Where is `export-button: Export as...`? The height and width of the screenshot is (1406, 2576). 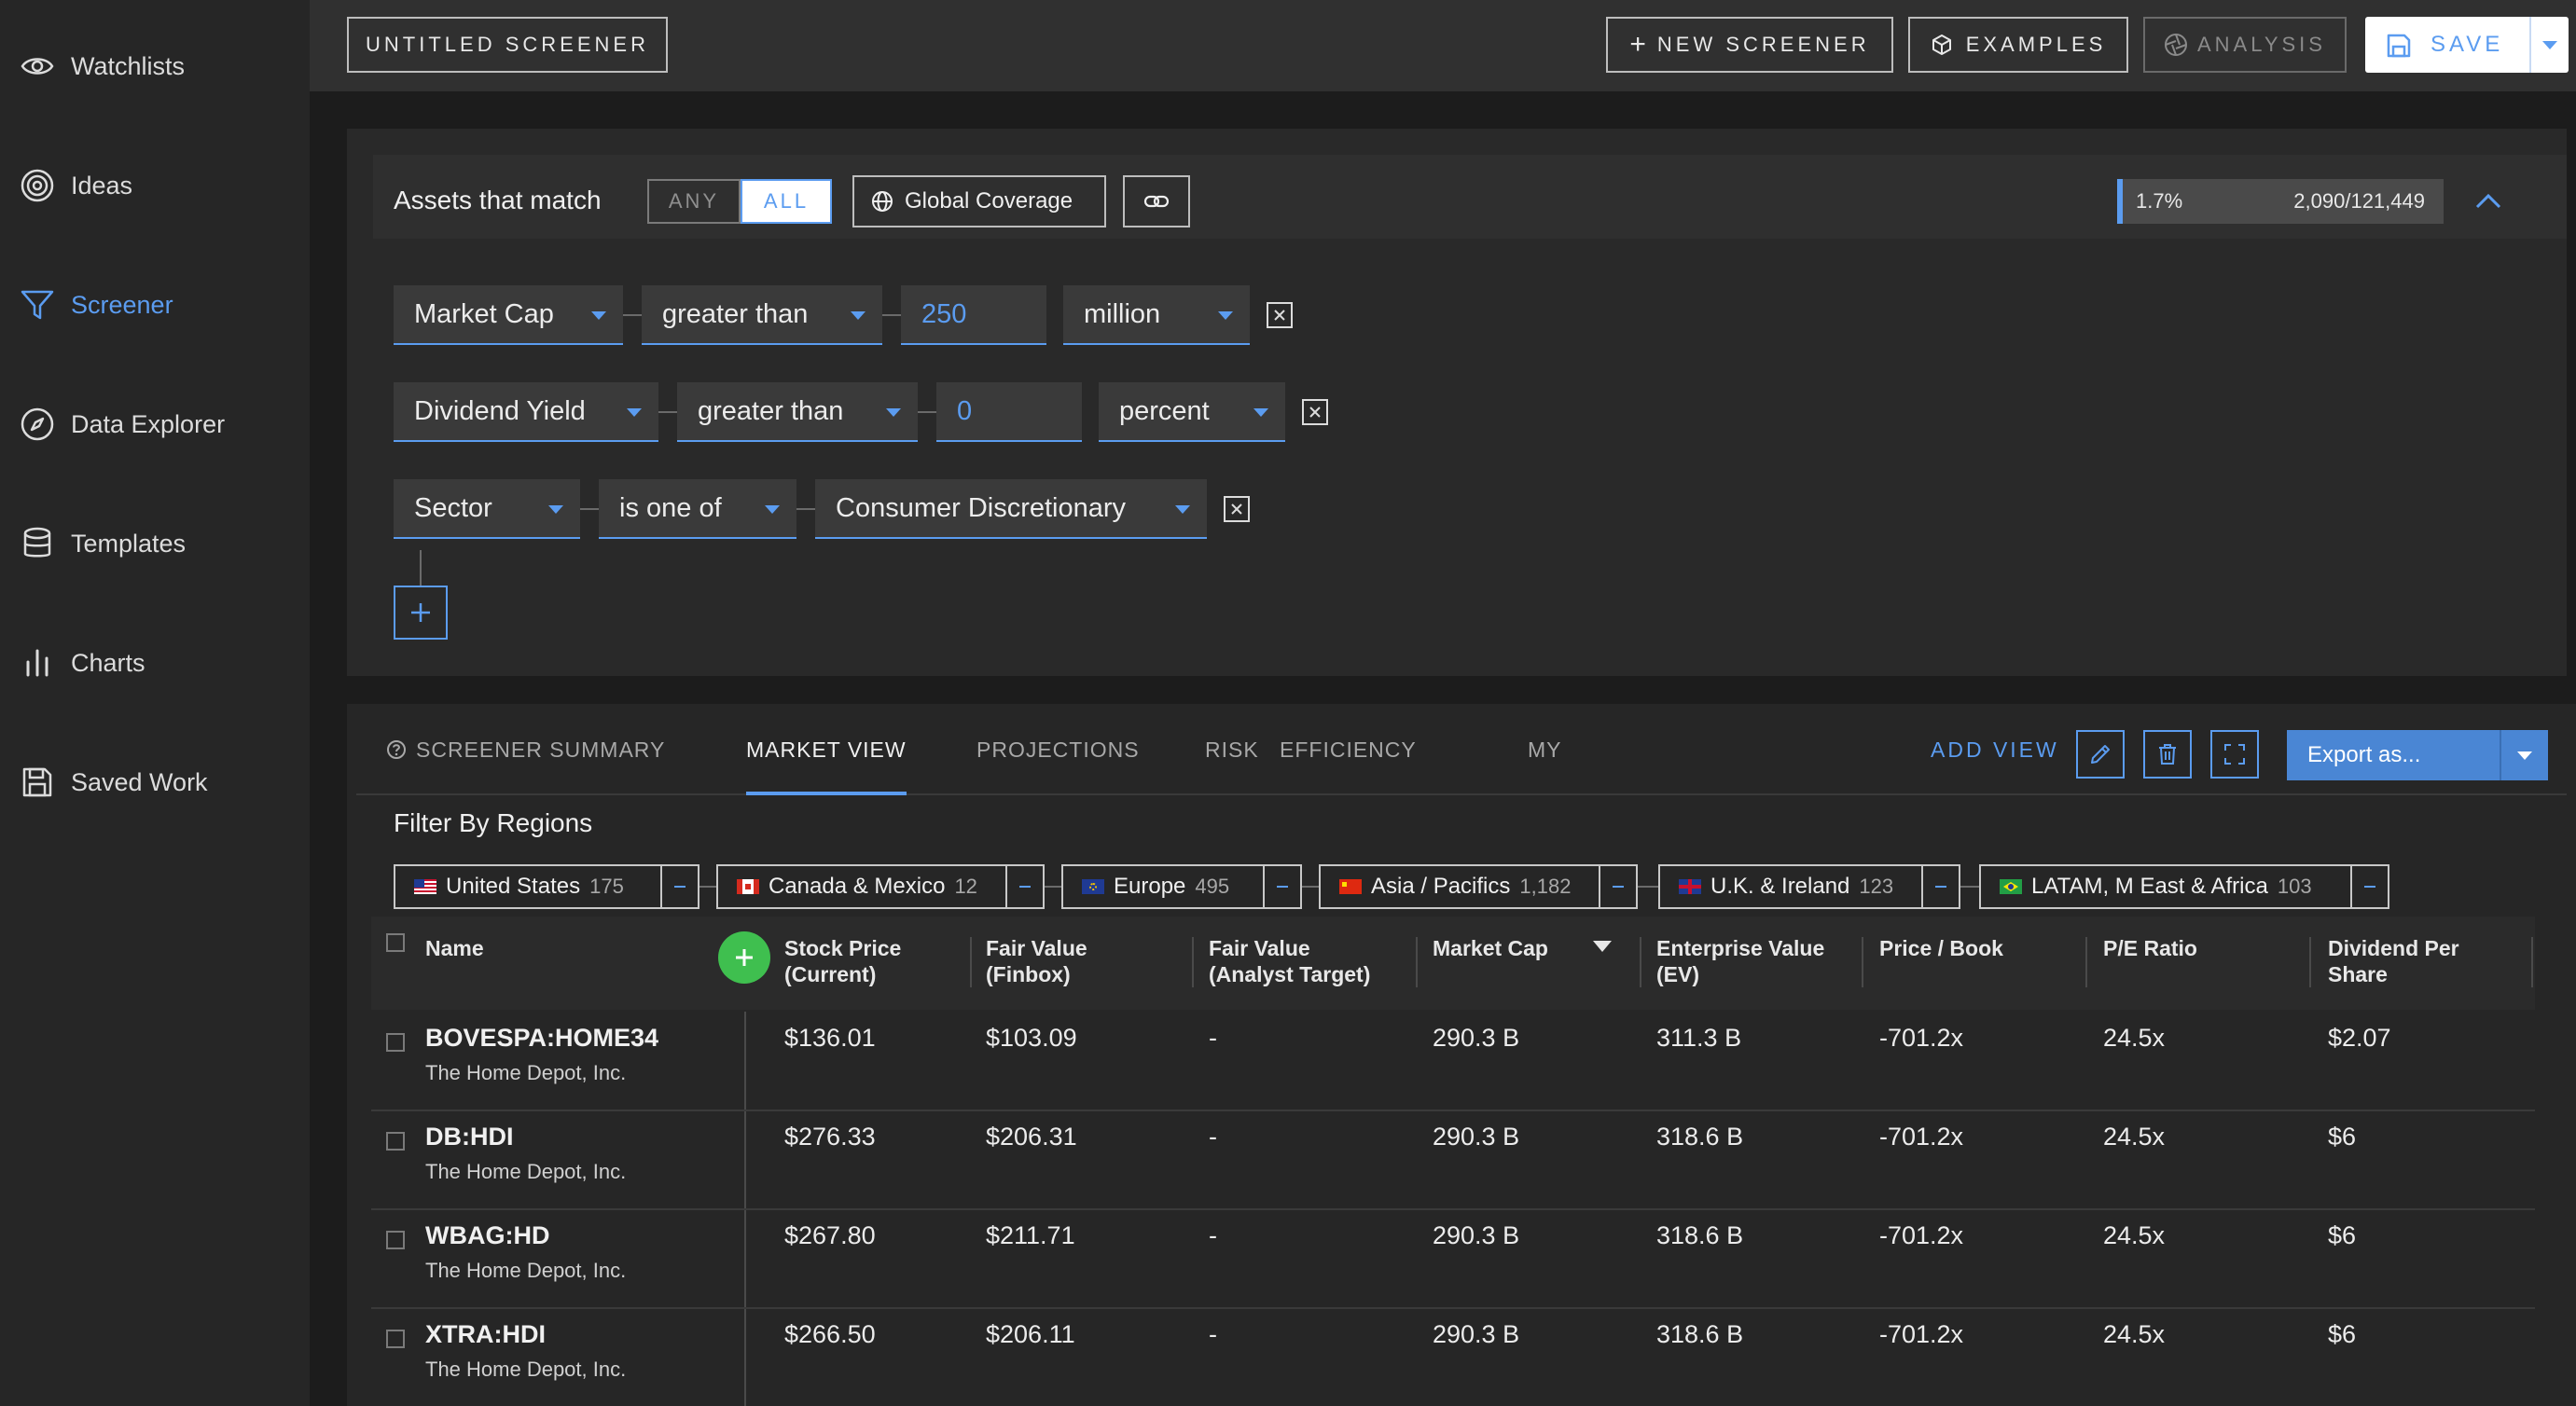
export-button: Export as... is located at coordinates (2417, 755).